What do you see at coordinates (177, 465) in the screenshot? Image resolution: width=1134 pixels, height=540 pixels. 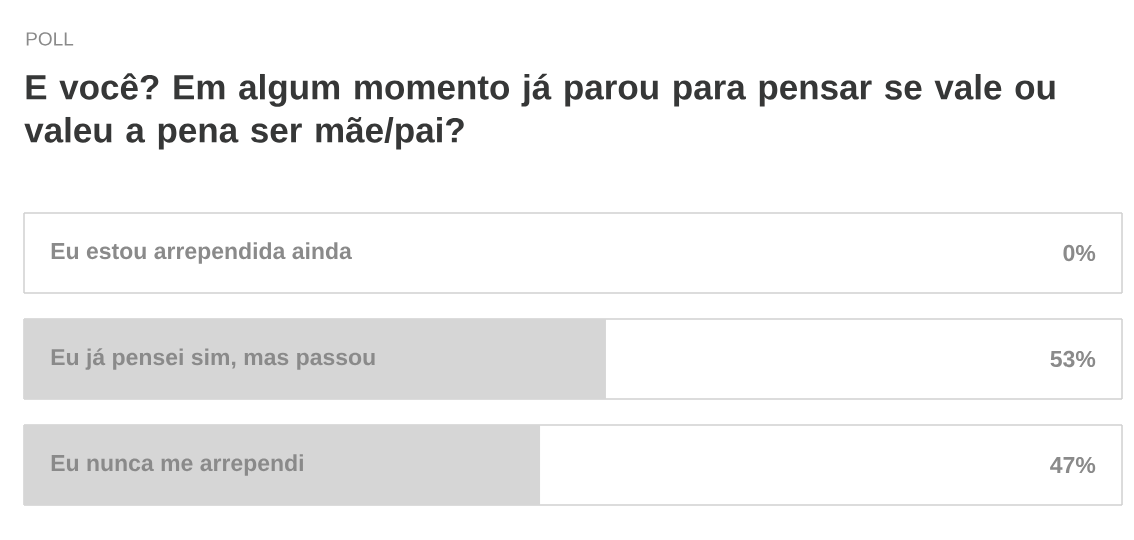 I see `y-tick-label: Eu nunca me arrependi` at bounding box center [177, 465].